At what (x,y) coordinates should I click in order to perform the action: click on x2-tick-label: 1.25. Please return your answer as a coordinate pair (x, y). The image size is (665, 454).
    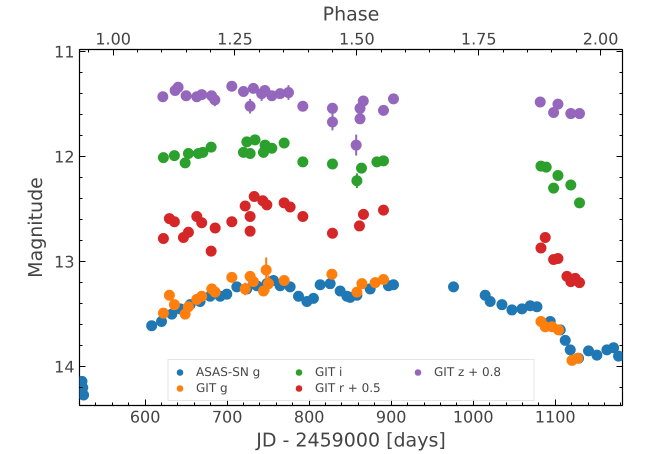
    Looking at the image, I should click on (235, 39).